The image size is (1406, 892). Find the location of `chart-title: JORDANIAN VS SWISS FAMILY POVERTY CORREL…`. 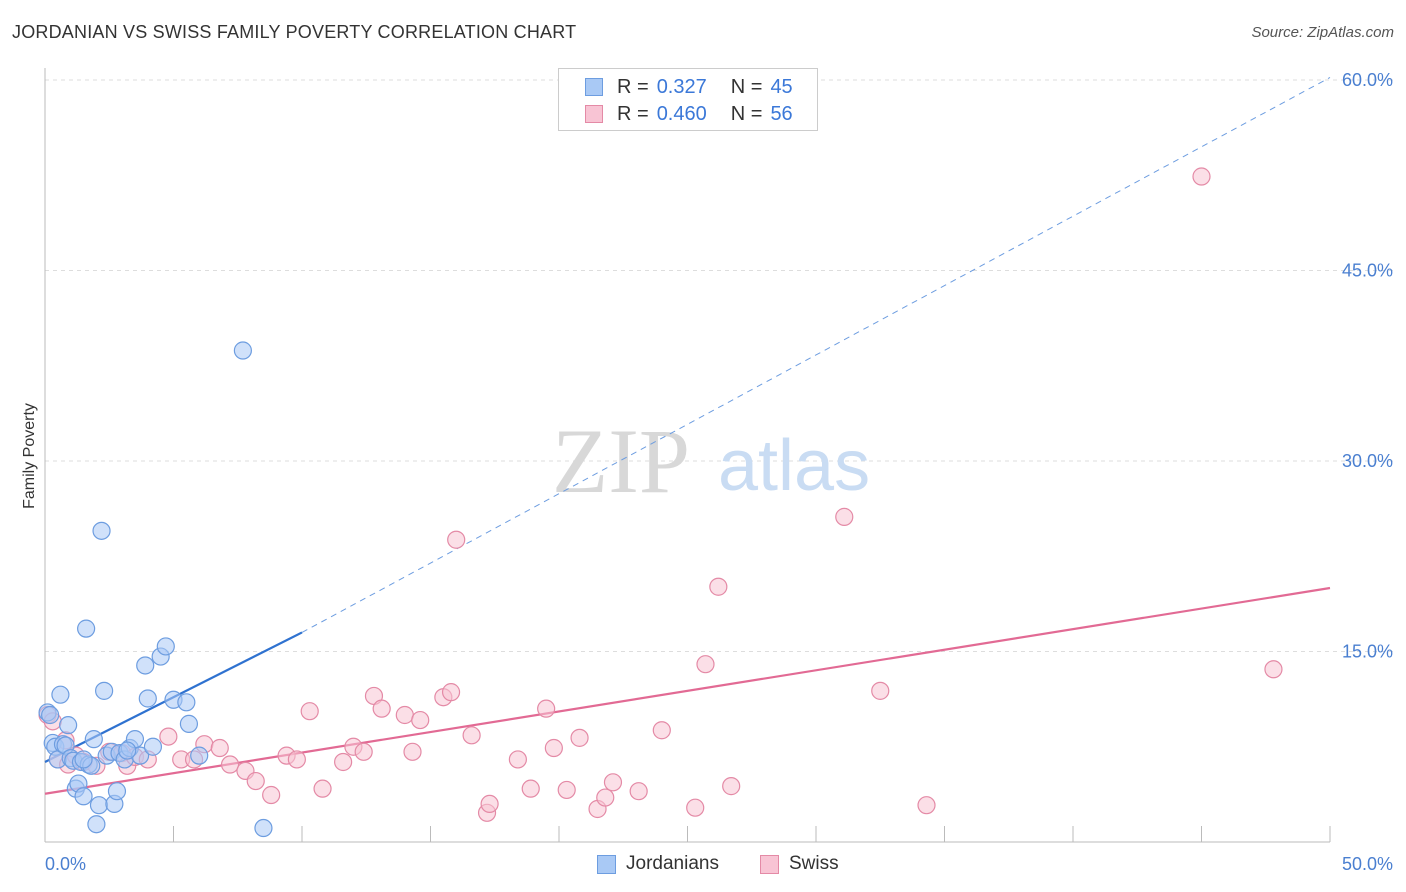

chart-title: JORDANIAN VS SWISS FAMILY POVERTY CORREL… is located at coordinates (294, 32).